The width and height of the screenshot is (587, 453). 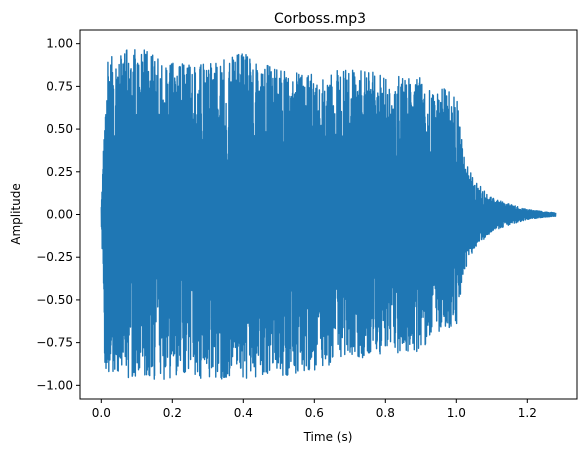 I want to click on x-tick-label: 0.2, so click(x=172, y=413).